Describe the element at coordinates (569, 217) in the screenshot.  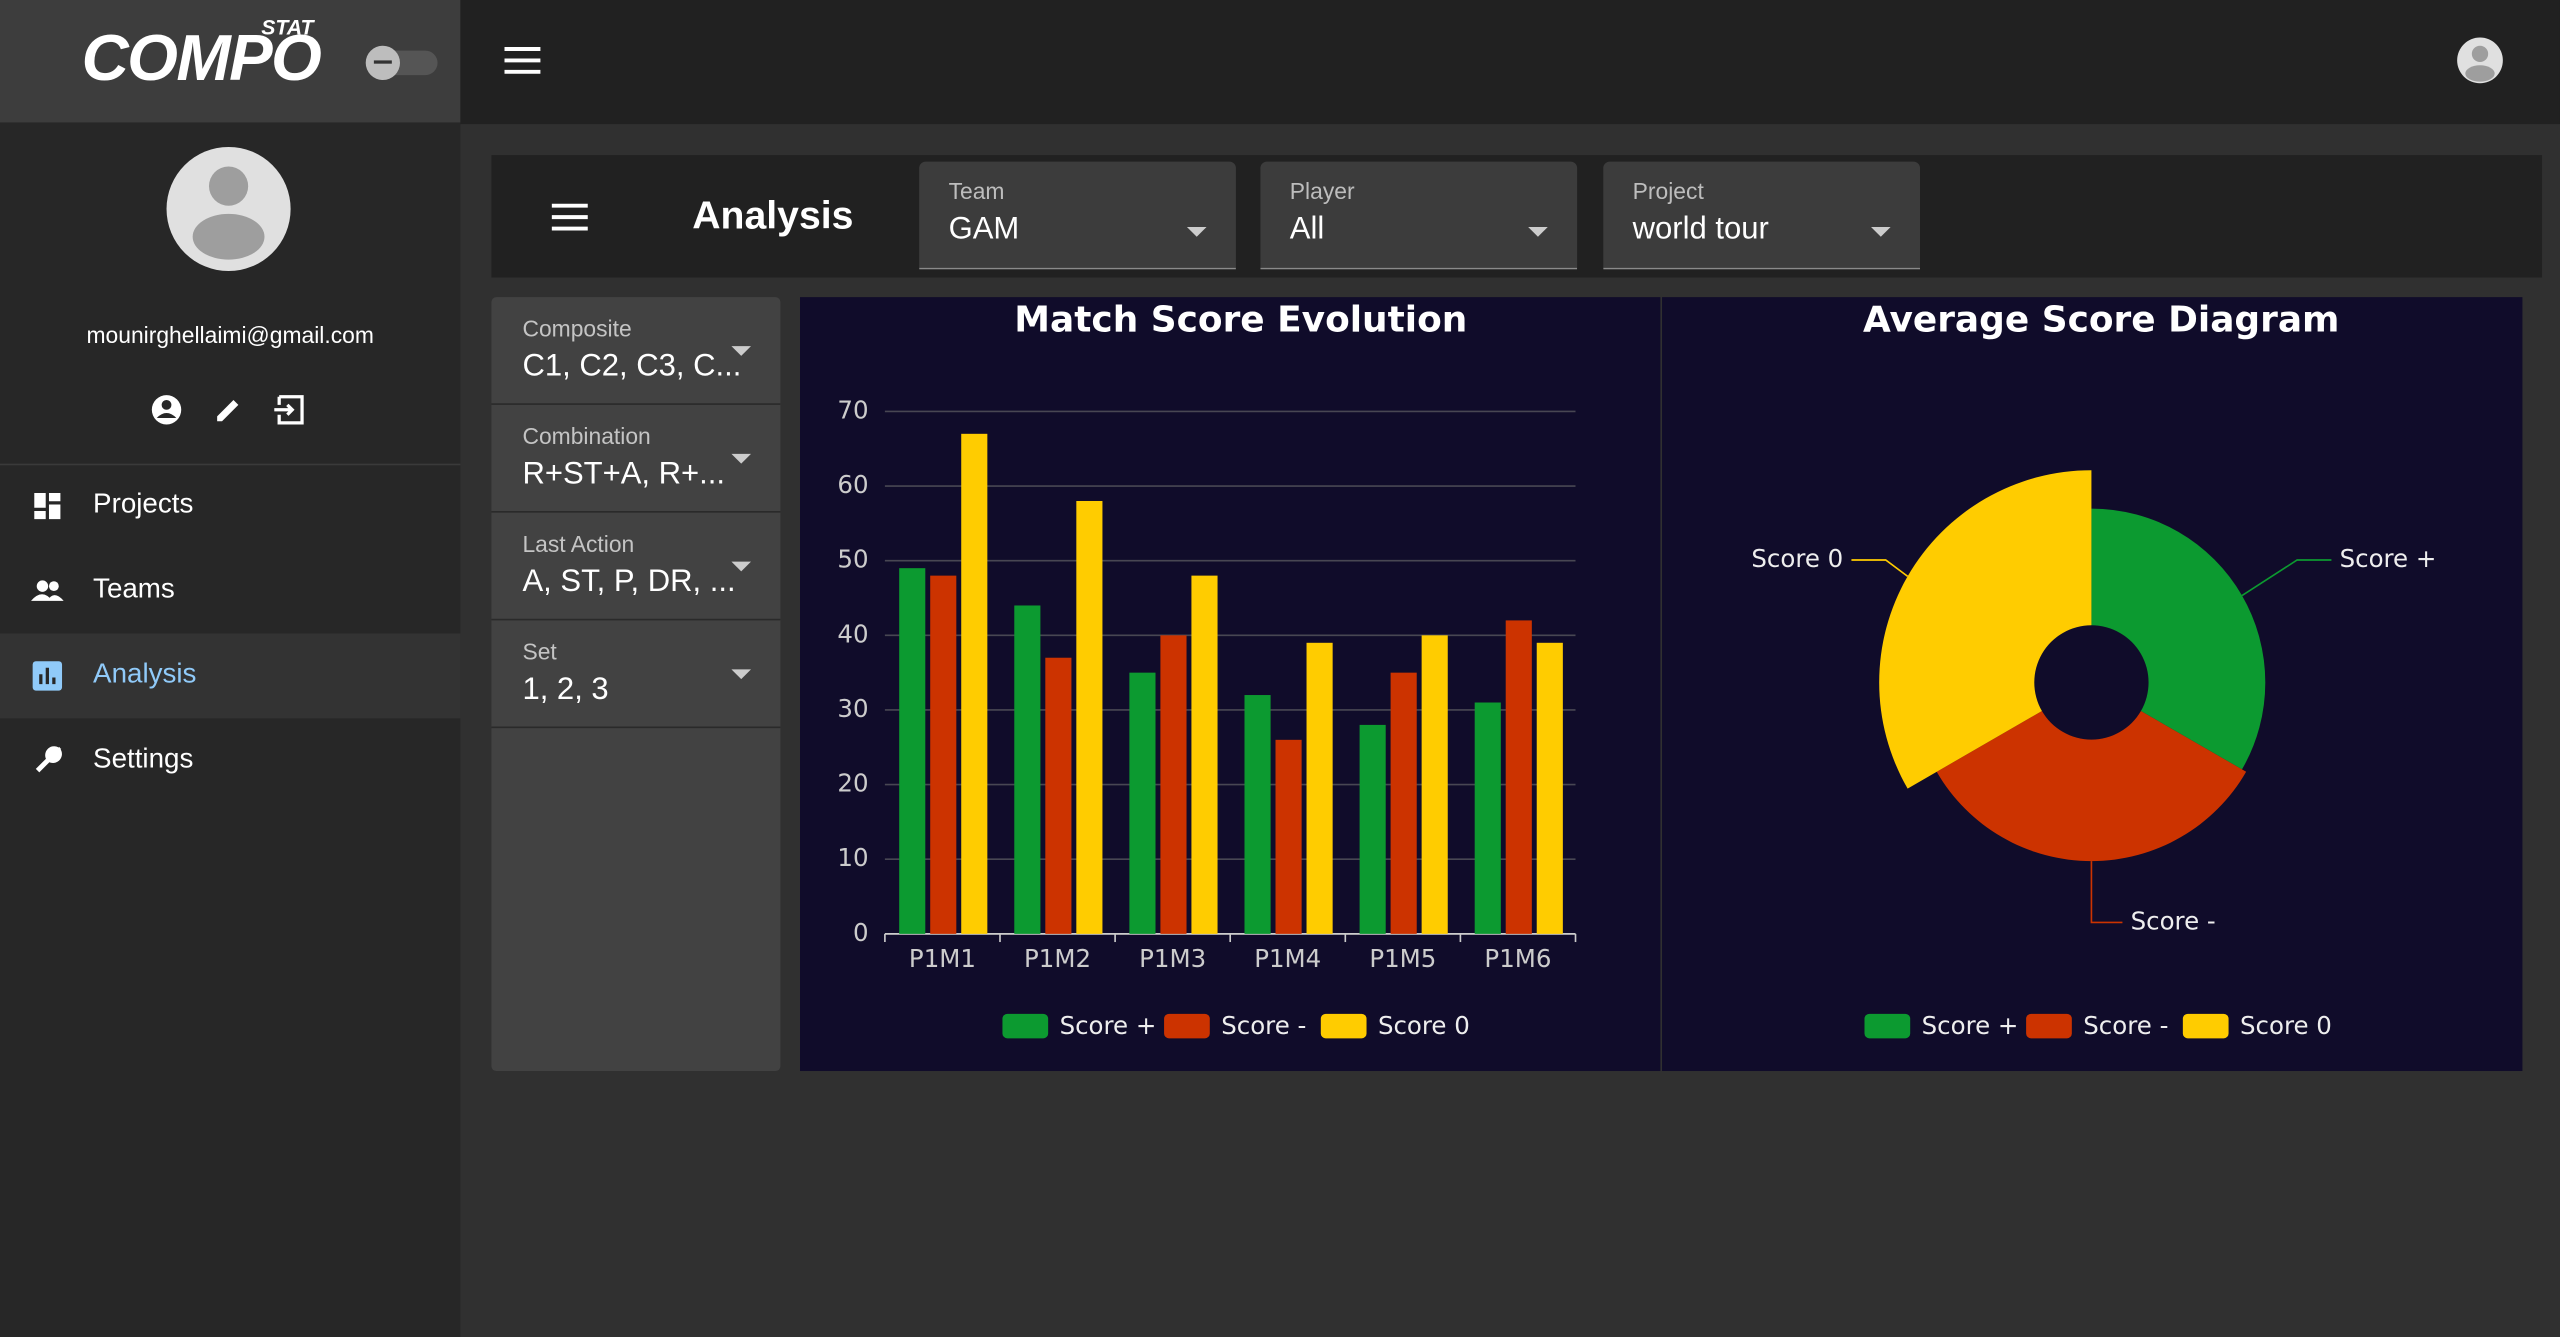
I see `filter-menu-button` at that location.